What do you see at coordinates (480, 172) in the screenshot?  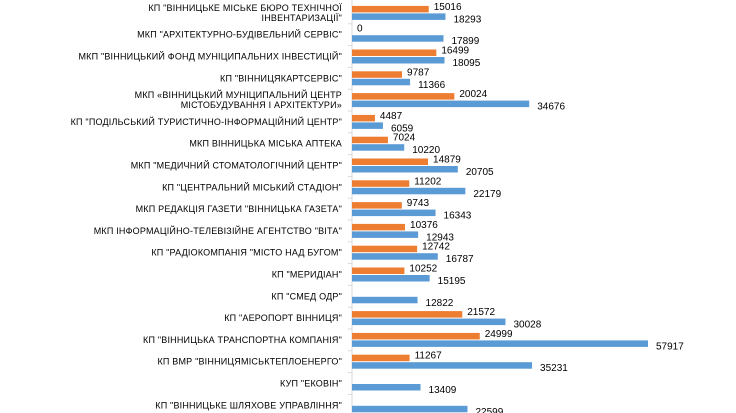 I see `data-label: 20705` at bounding box center [480, 172].